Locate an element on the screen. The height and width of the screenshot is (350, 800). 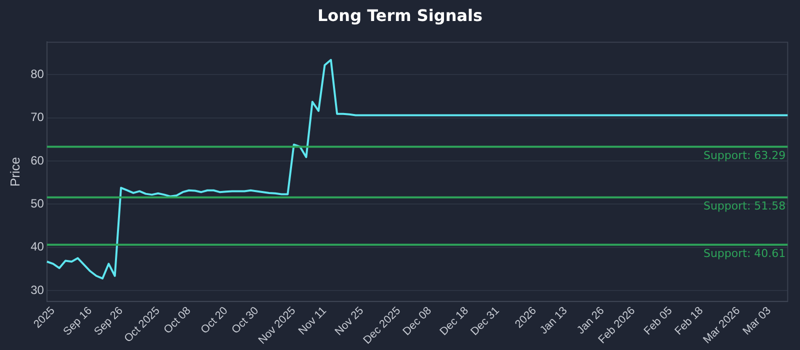
x-tick-label: Dec 31 is located at coordinates (485, 321).